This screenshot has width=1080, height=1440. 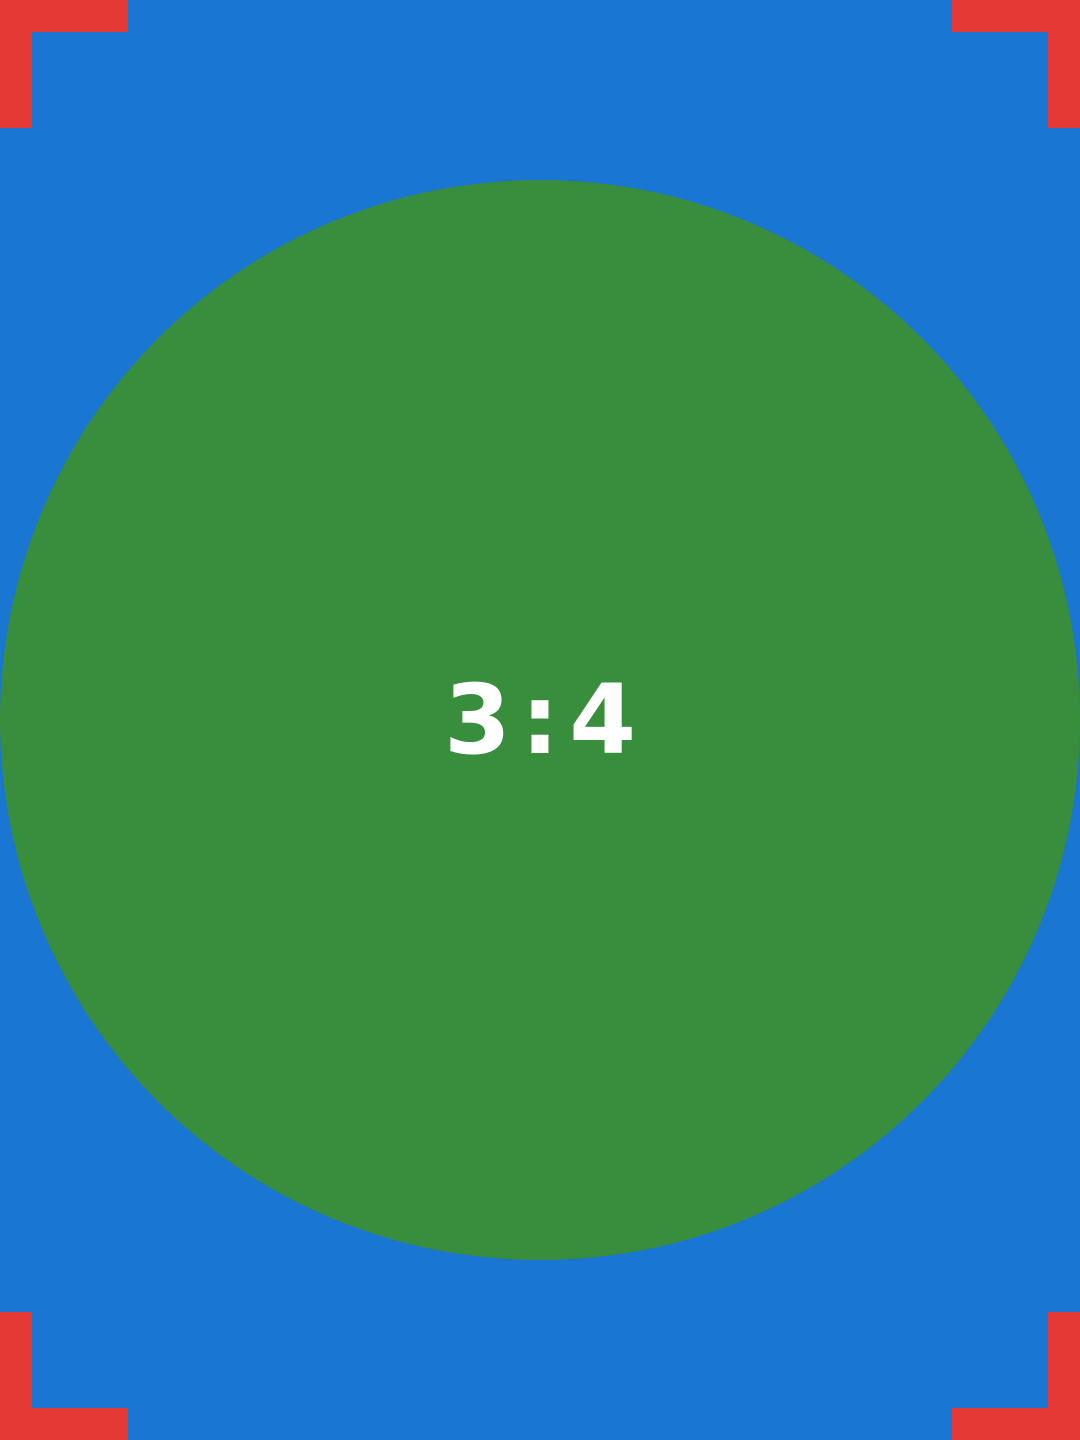 I want to click on corner-mark-bottom-right, so click(x=1016, y=1376).